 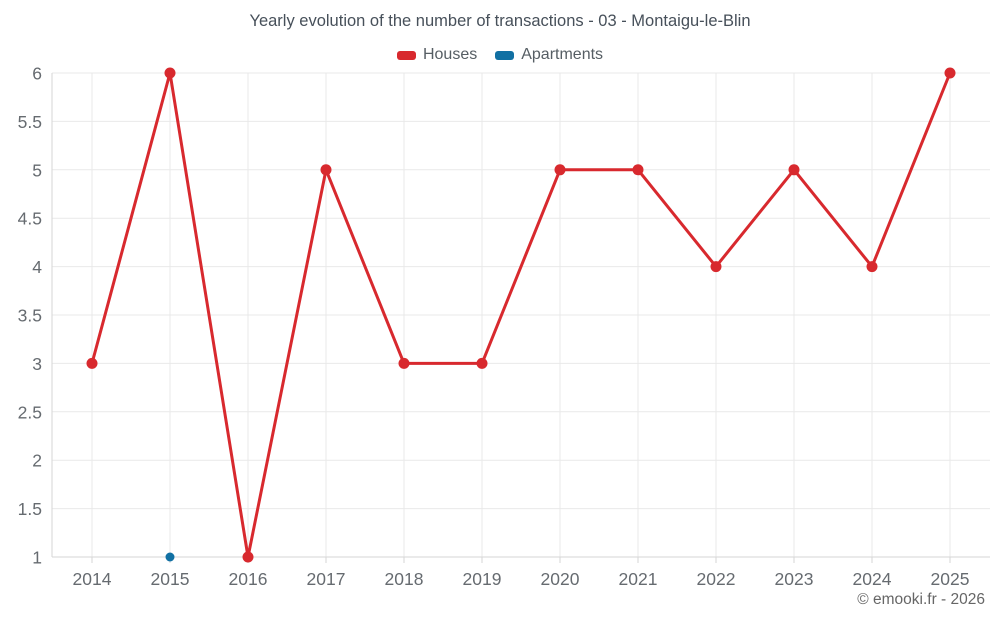 I want to click on x-axis-tick-label: 2015, so click(x=170, y=579).